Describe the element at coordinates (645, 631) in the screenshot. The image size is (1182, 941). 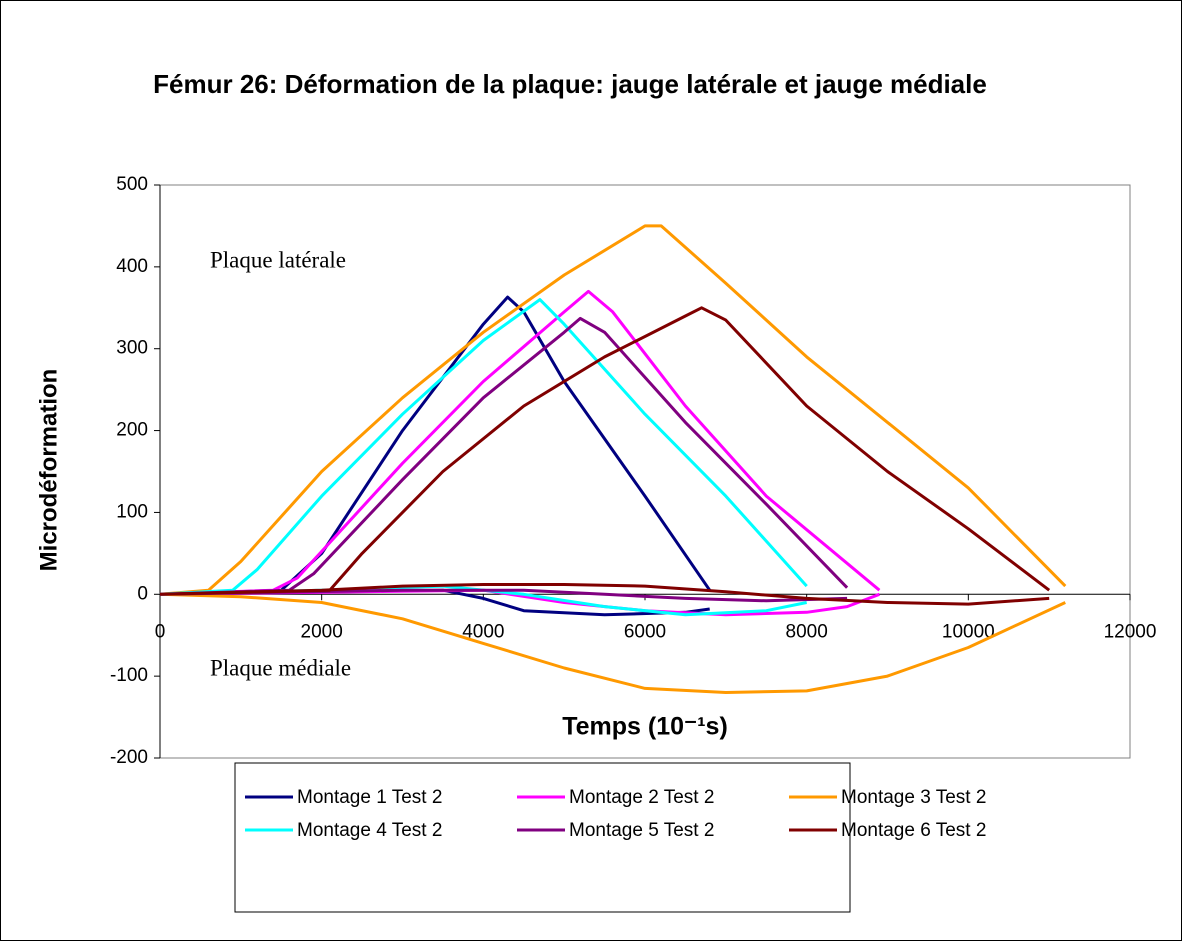
I see `x-tick-label: 6000` at that location.